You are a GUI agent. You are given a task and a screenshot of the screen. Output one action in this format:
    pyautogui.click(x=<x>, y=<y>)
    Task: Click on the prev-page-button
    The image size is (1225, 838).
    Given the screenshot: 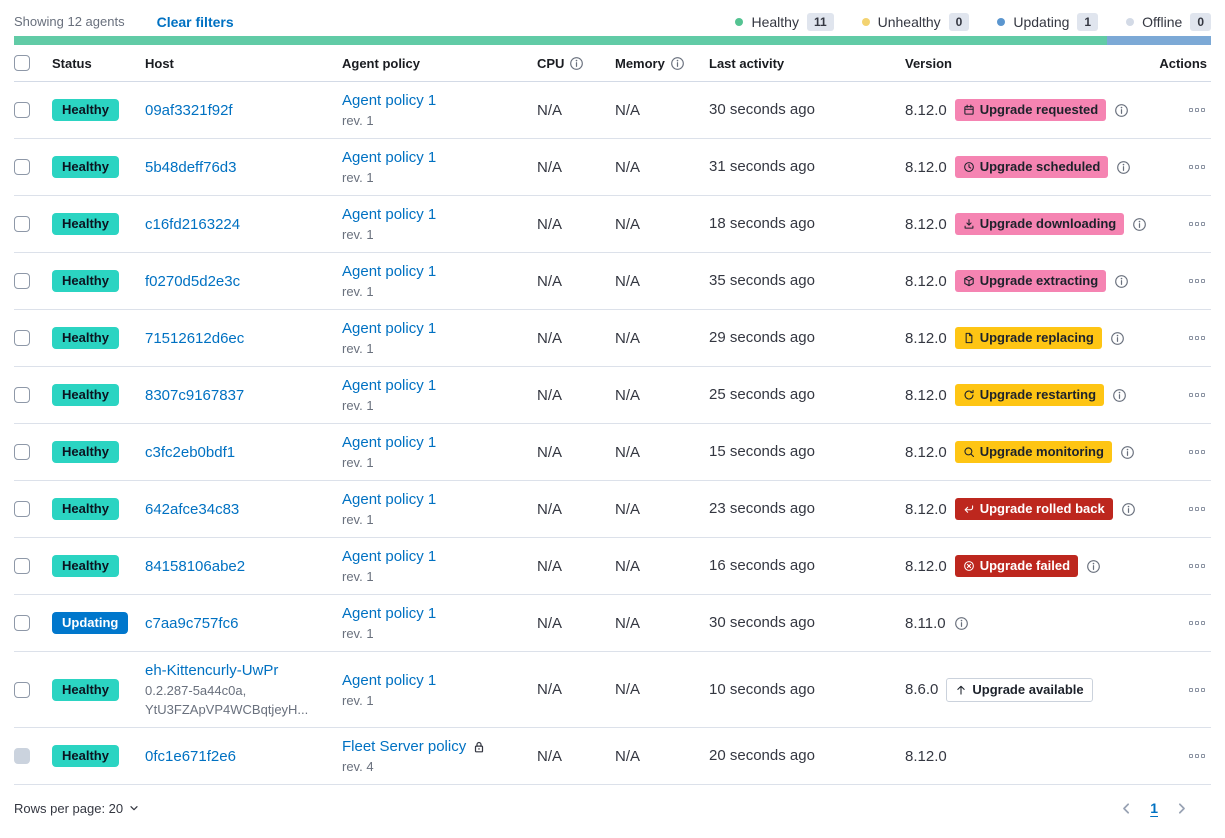 What is the action you would take?
    pyautogui.click(x=1126, y=808)
    